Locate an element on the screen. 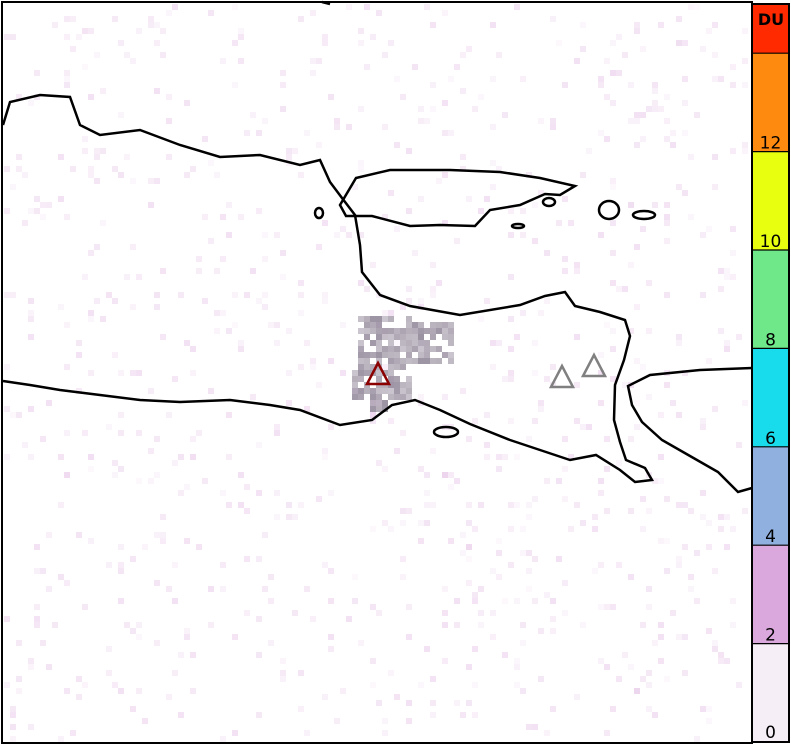  active-volcano-triangle-icon is located at coordinates (378, 373).